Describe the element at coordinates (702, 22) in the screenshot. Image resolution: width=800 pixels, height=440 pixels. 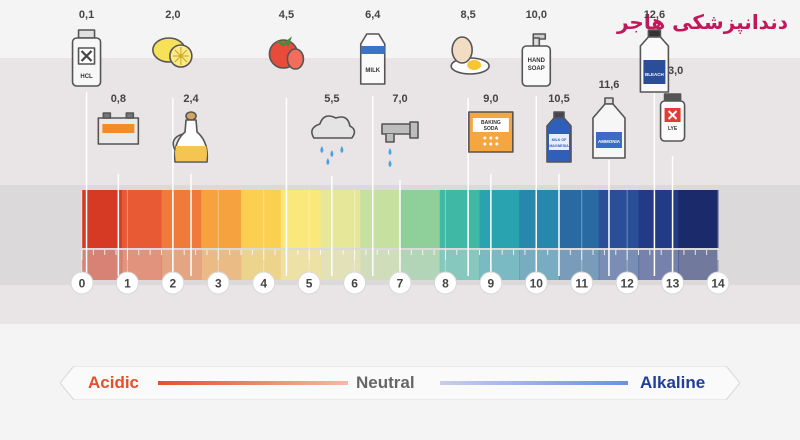
I see `watermark: دندانپزشکی هاجر` at that location.